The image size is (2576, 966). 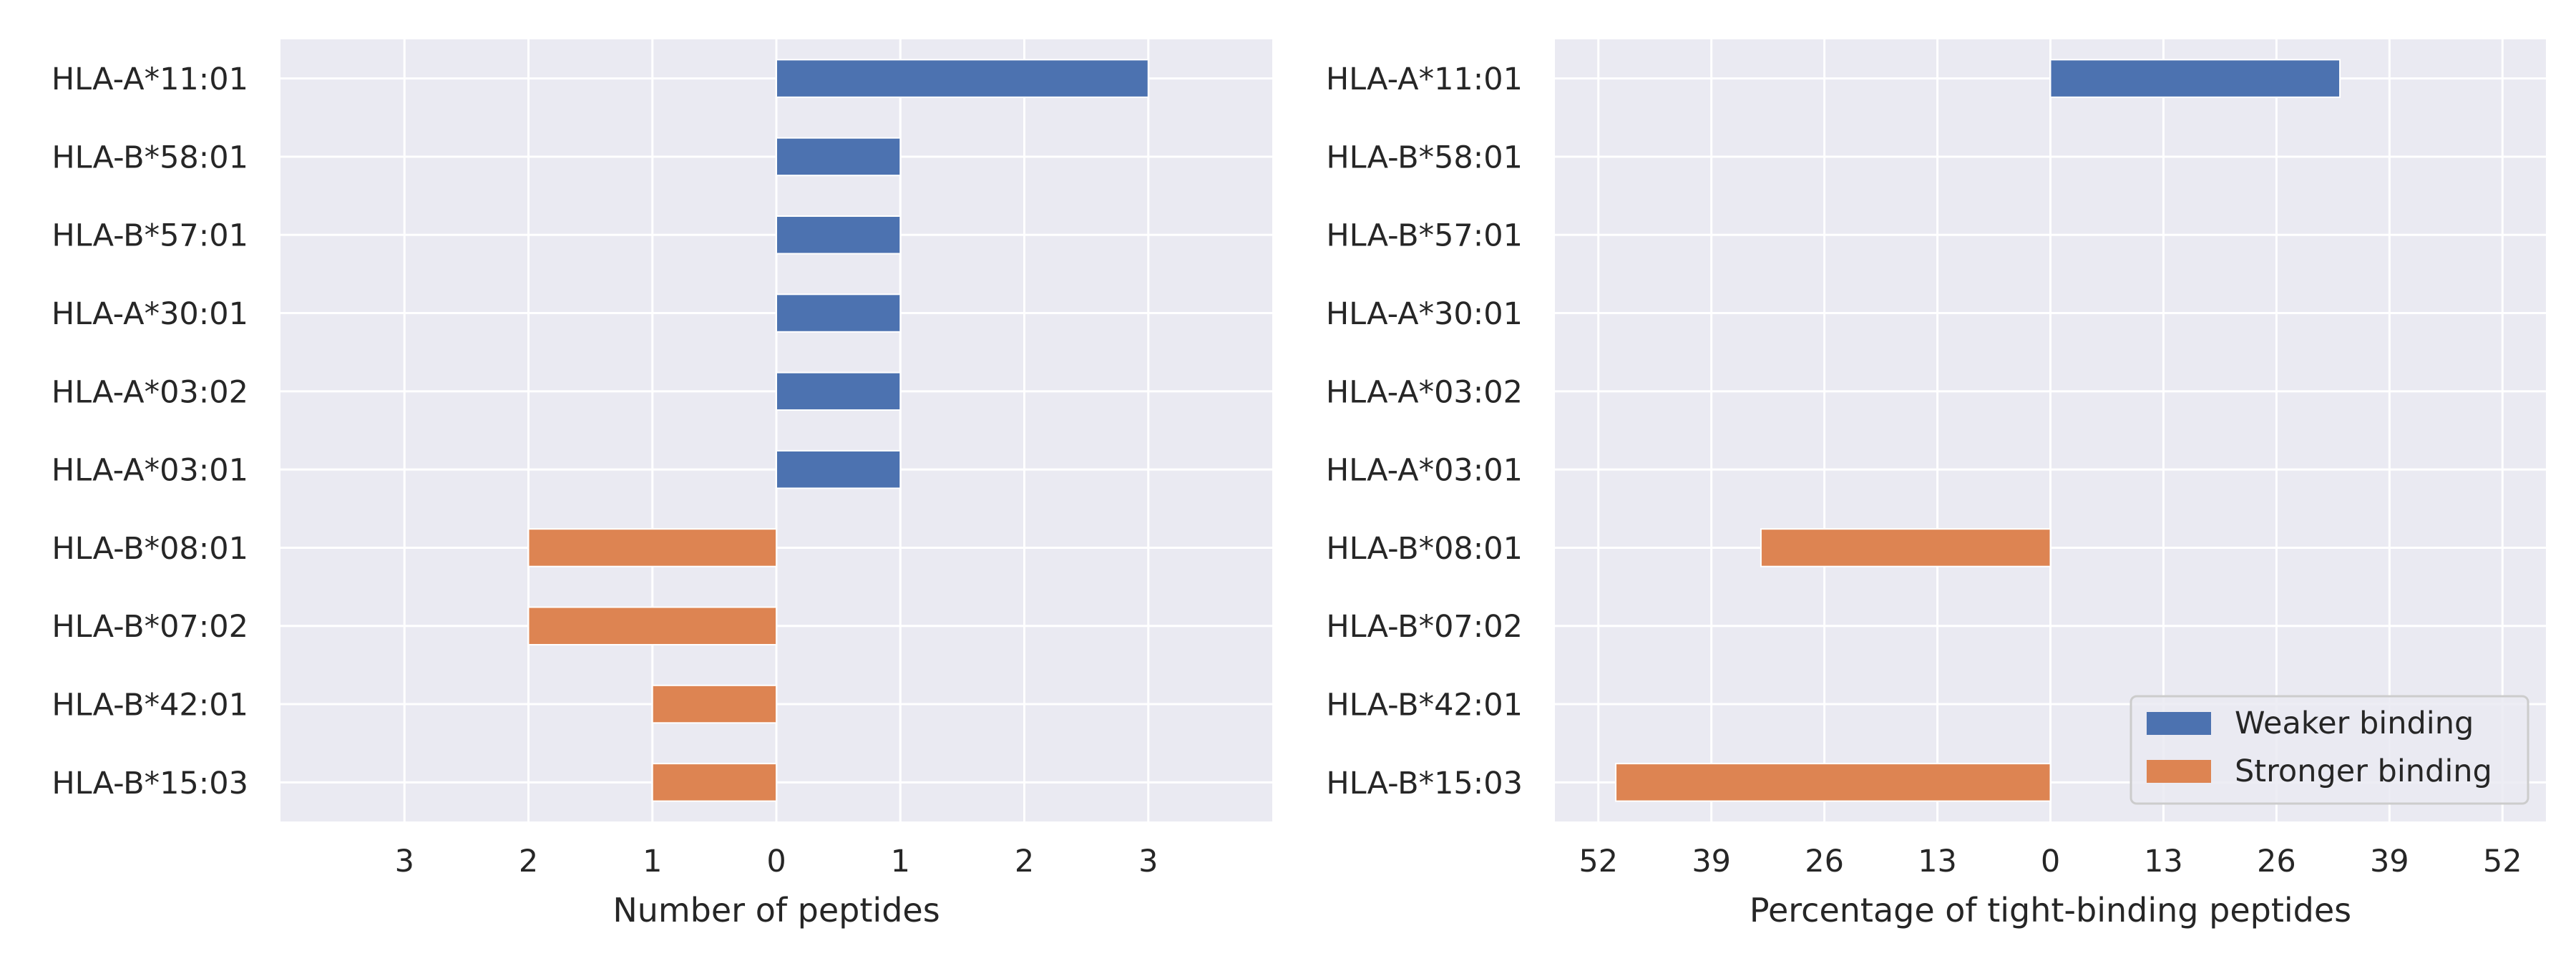 I want to click on legend-box, so click(x=2329, y=750).